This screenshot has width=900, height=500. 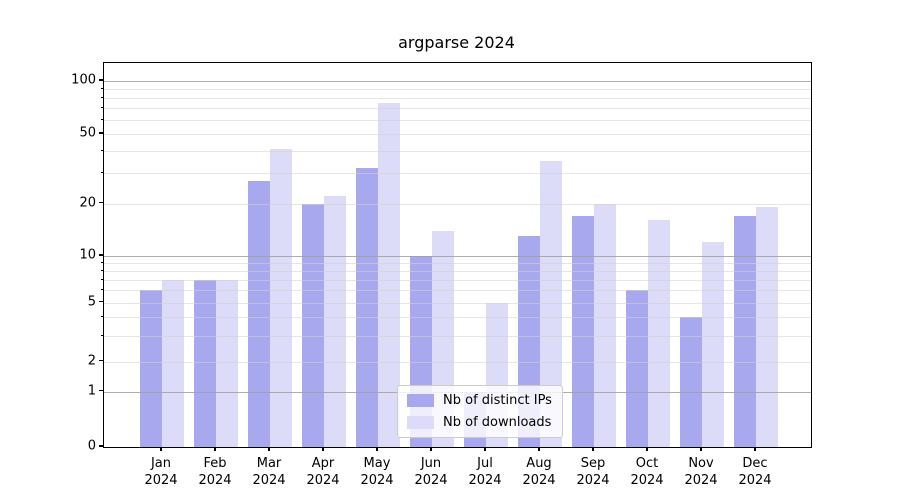 I want to click on x-tick-mark-nov, so click(x=701, y=449).